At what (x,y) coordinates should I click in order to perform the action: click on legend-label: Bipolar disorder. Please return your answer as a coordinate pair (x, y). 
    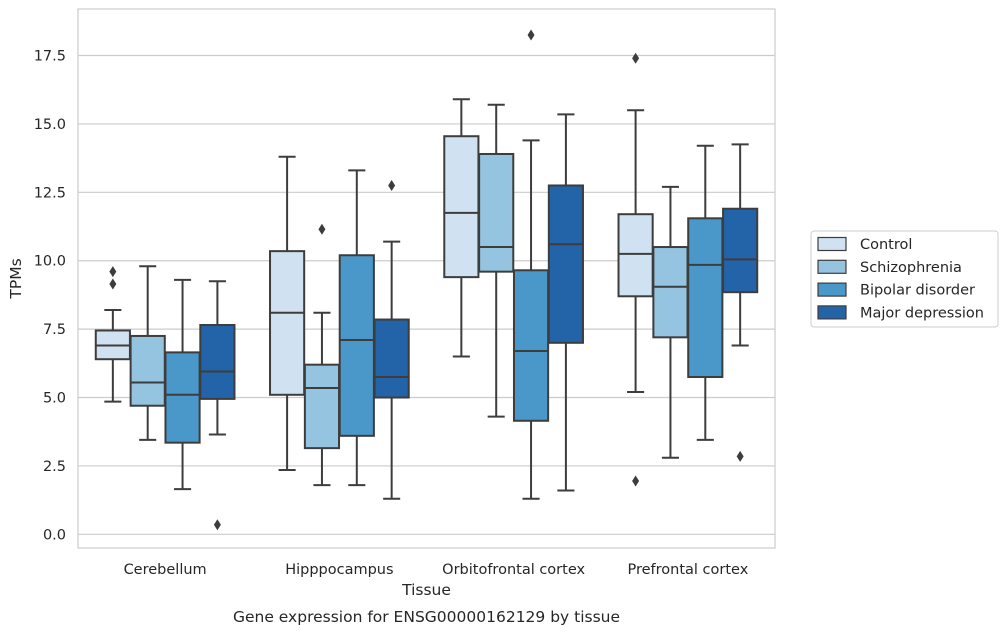
    Looking at the image, I should click on (917, 291).